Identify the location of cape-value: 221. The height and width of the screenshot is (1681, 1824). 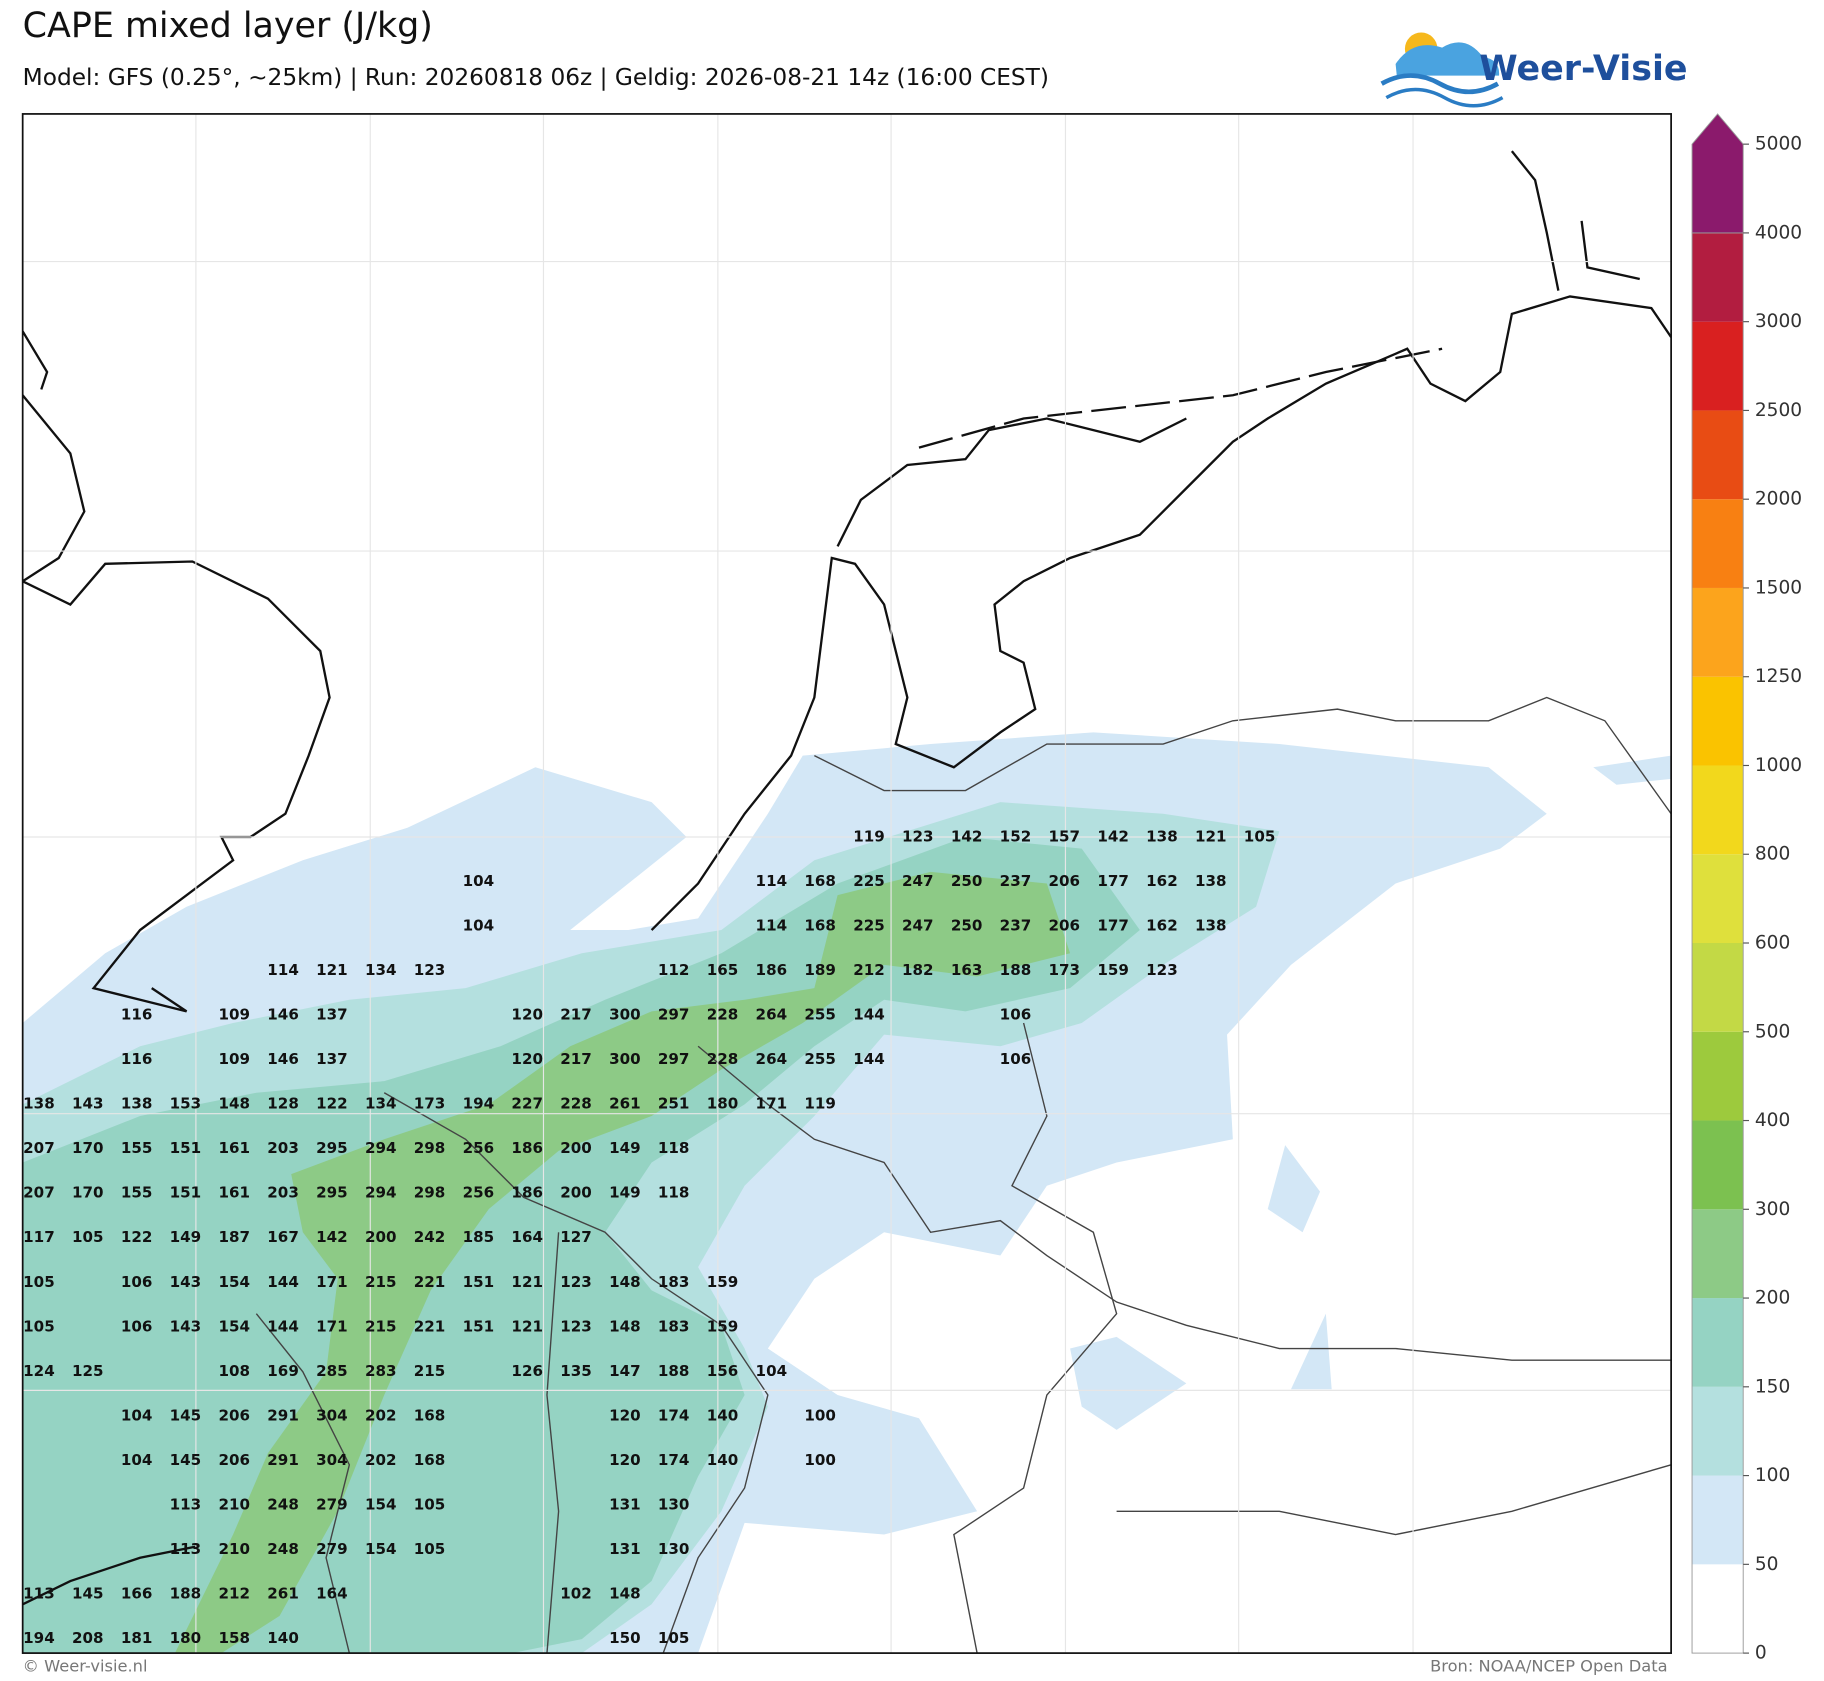
(430, 1326).